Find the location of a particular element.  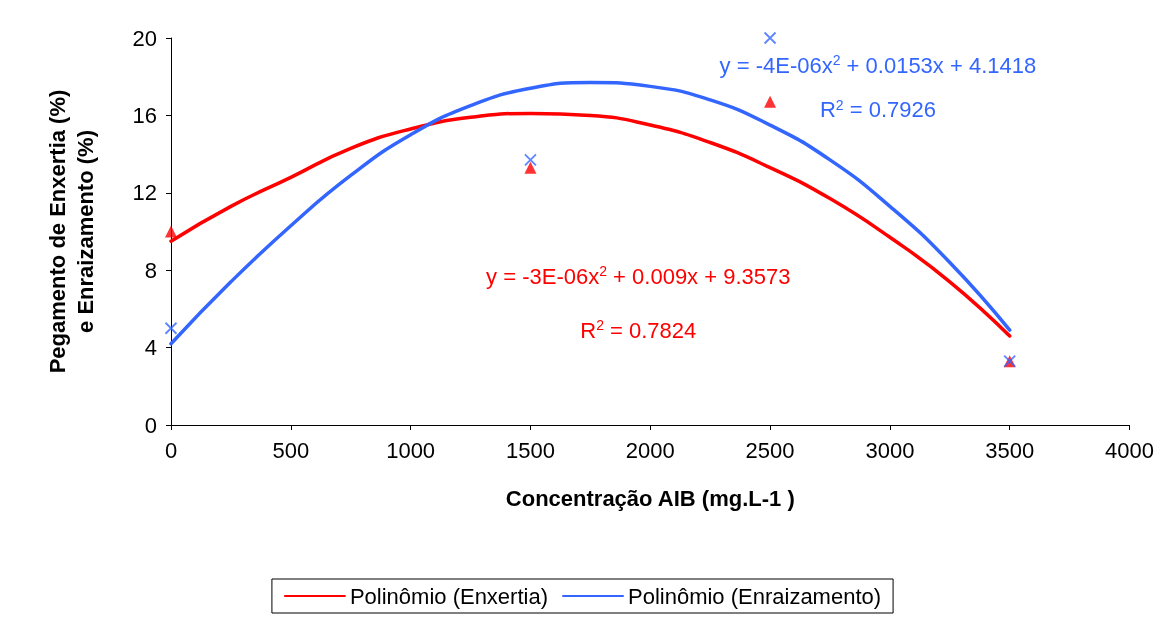

x-tick-label: 1000 is located at coordinates (411, 450).